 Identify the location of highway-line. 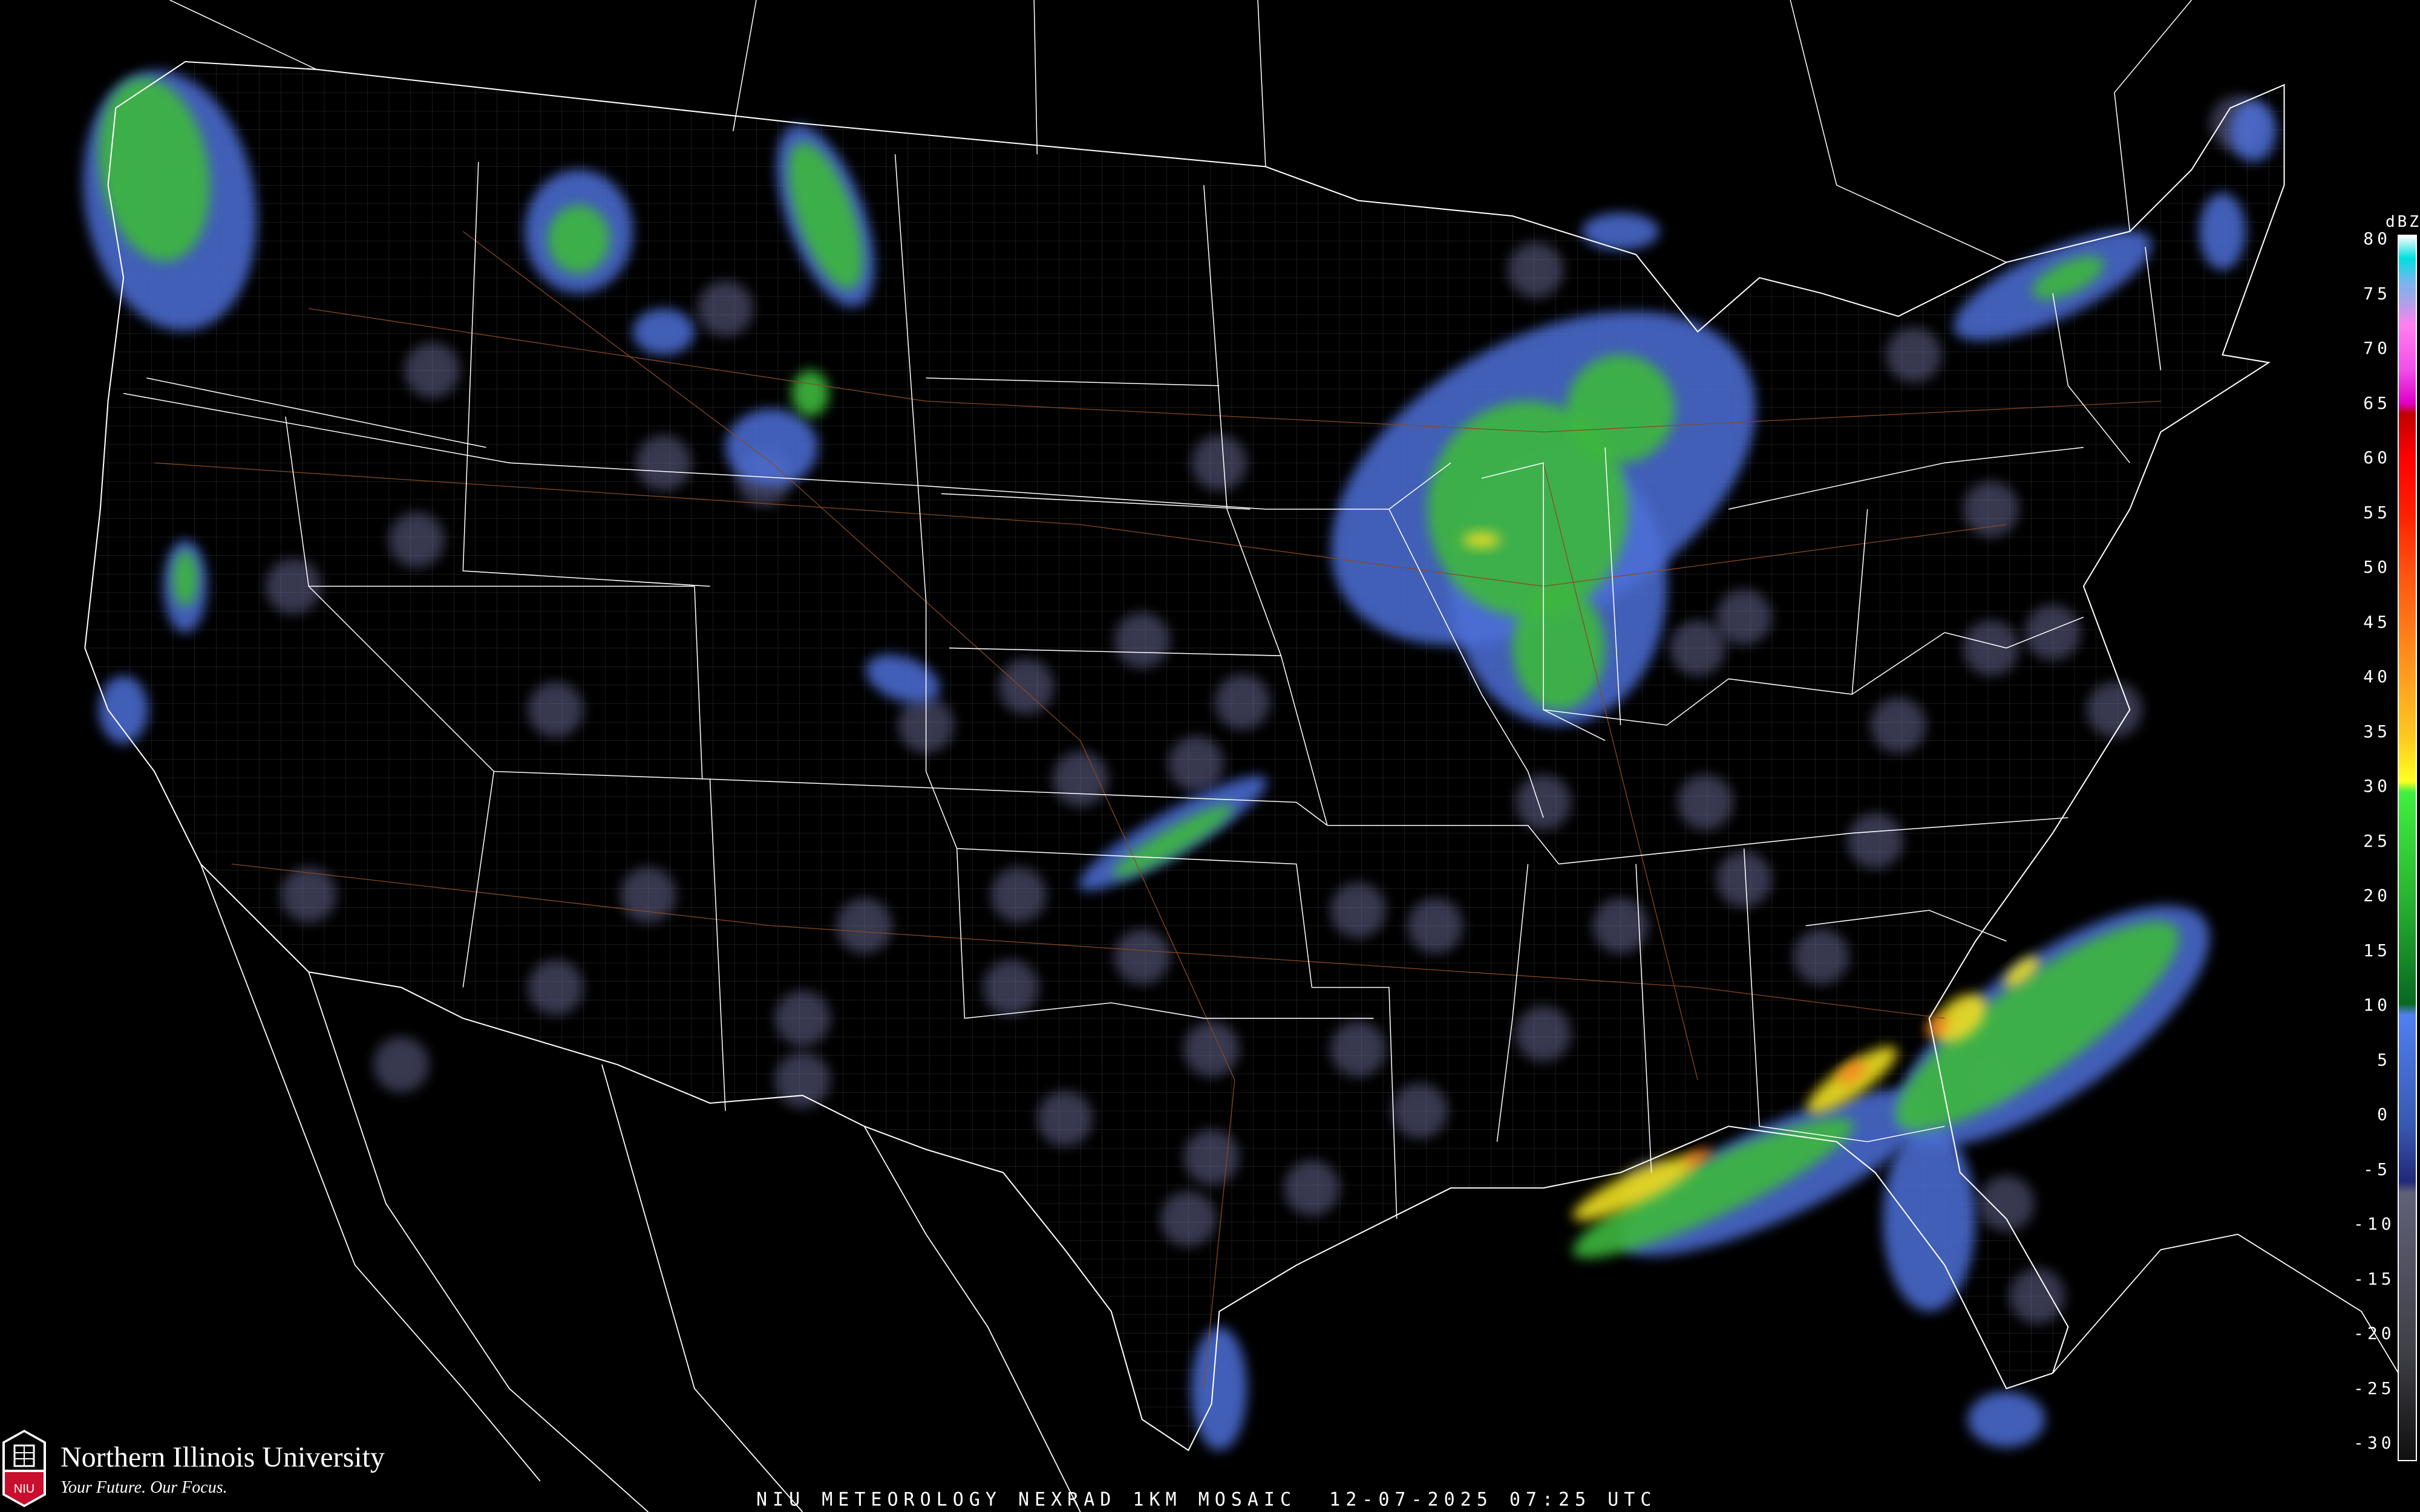
(1088, 941).